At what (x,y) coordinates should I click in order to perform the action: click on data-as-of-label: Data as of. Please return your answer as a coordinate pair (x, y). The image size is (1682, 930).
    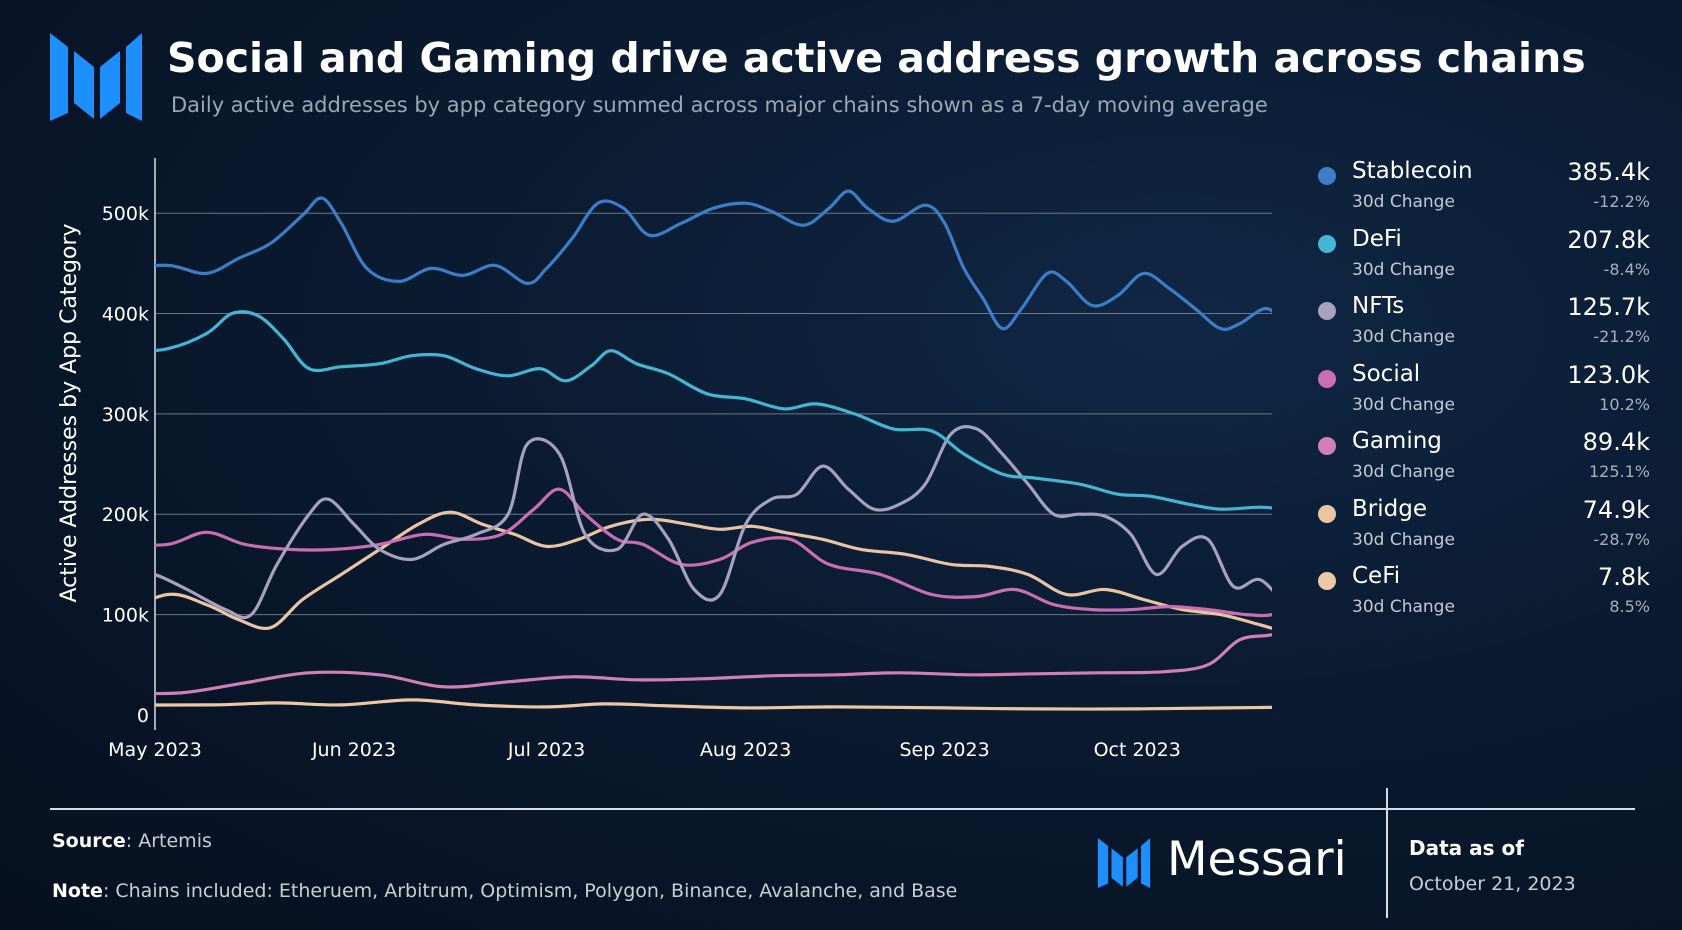
    Looking at the image, I should click on (1466, 848).